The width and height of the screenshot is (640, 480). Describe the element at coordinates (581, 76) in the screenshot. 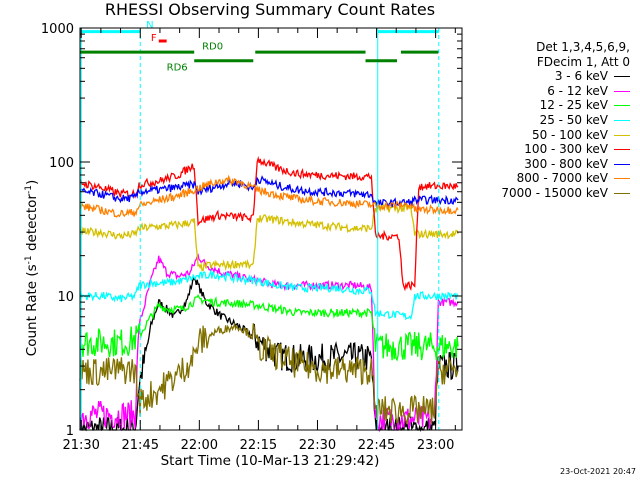

I see `legend-entry-label: 3 - 6 keV` at that location.